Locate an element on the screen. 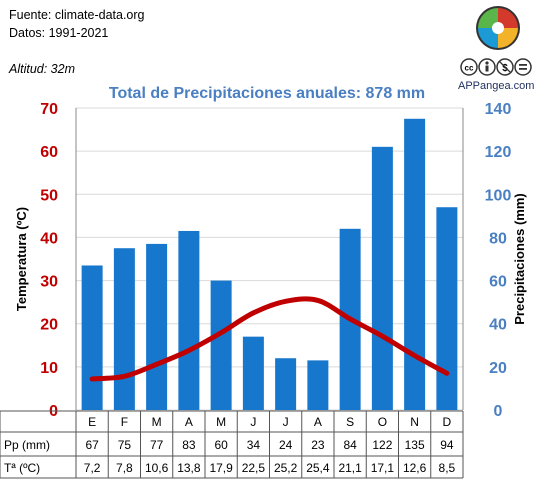 This screenshot has height=486, width=548. y-right-tick-label: 100 is located at coordinates (498, 195).